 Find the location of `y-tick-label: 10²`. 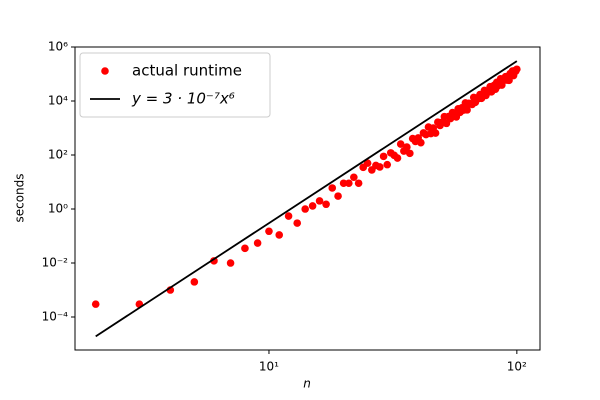

y-tick-label: 10² is located at coordinates (58, 155).